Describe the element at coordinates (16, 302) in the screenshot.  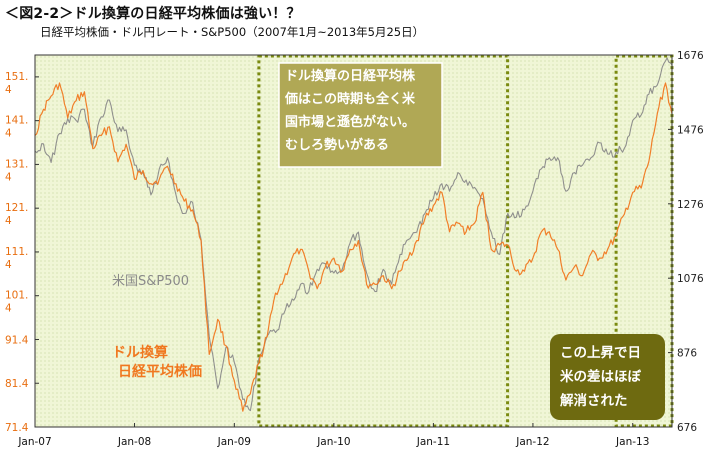
I see `left-tick-label: 101. 4` at that location.